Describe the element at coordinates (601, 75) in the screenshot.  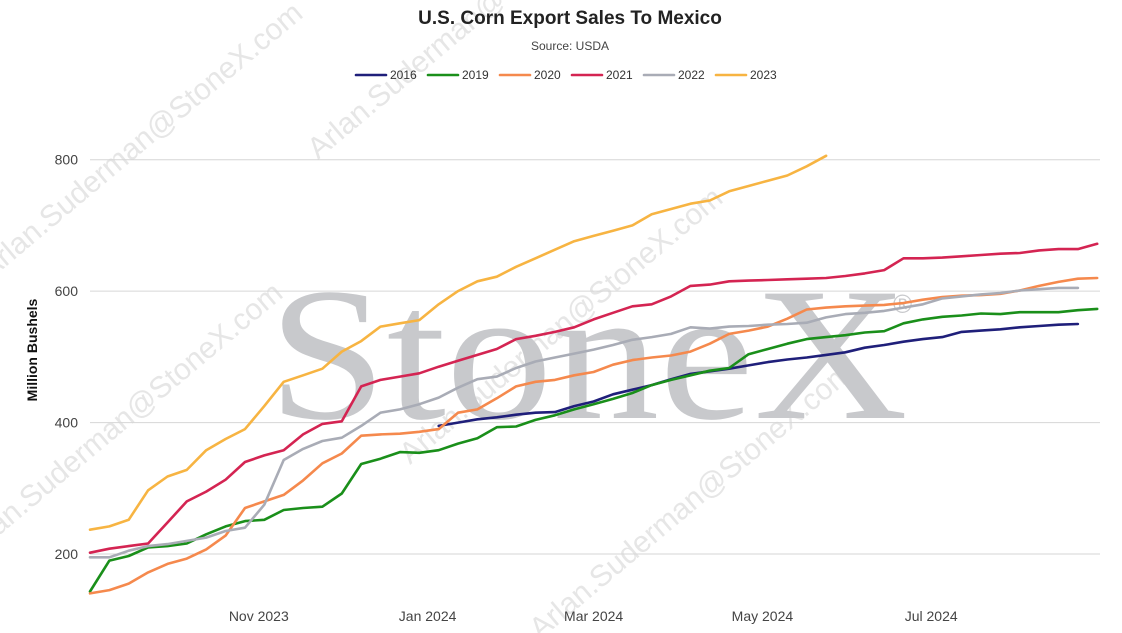
I see `legend-item-2021: 2021` at that location.